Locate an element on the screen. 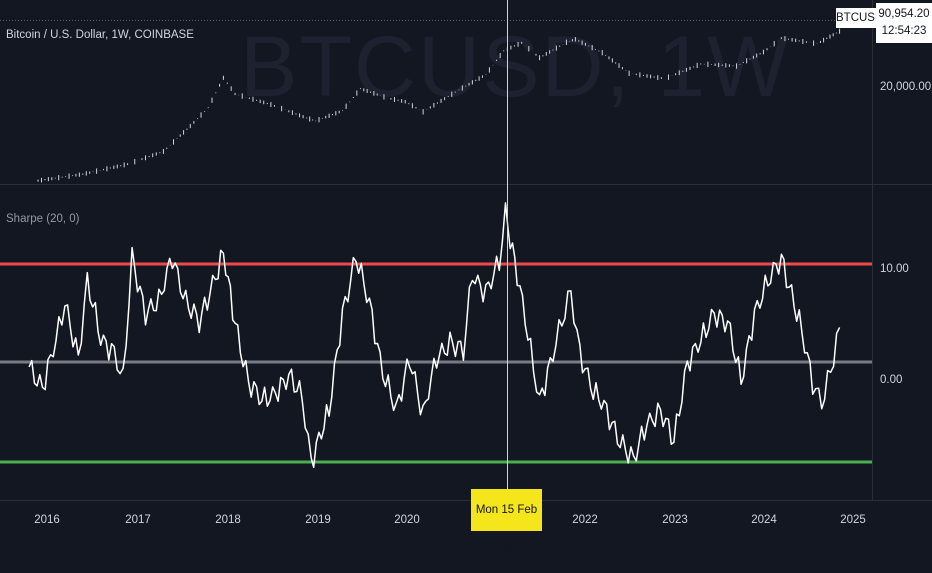 The height and width of the screenshot is (573, 932). crosshair-date-label: Mon 15 Feb '21 is located at coordinates (506, 523).